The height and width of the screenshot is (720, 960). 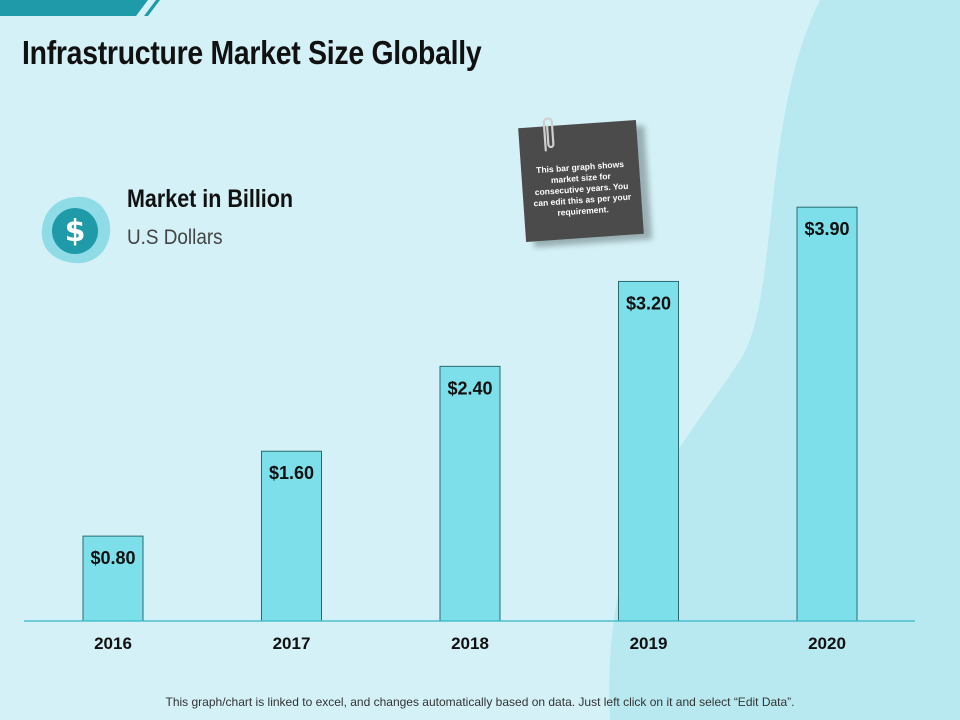 I want to click on x-tick-label-2019: 2019, so click(x=649, y=643).